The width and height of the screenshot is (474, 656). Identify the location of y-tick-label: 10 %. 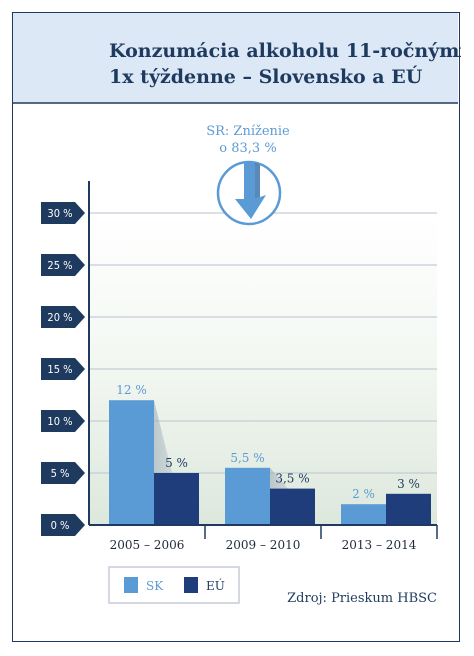
(59, 421).